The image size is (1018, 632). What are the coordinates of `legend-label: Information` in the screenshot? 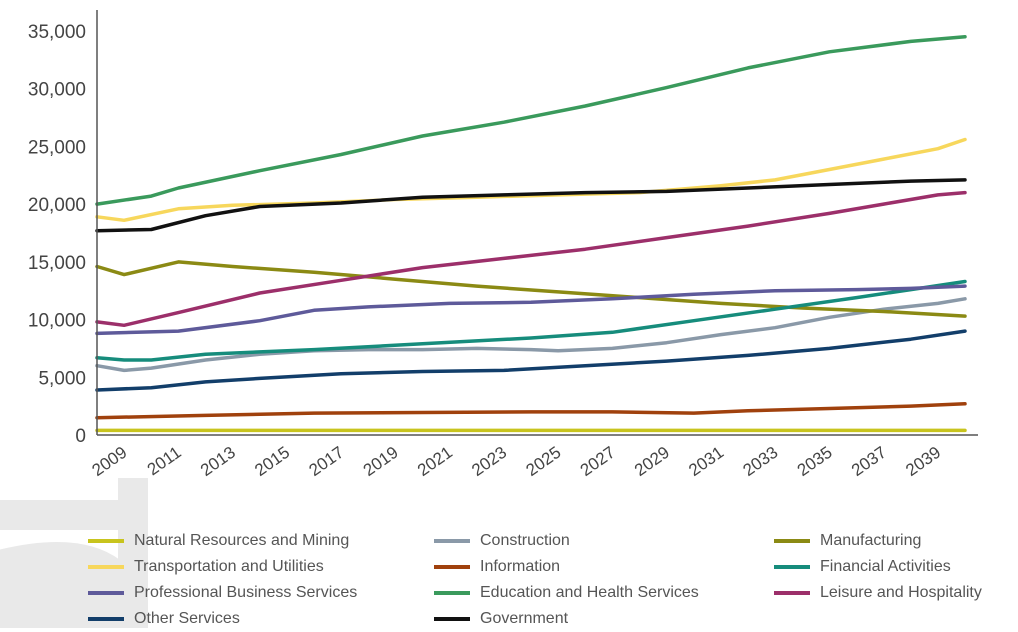 It's located at (520, 566).